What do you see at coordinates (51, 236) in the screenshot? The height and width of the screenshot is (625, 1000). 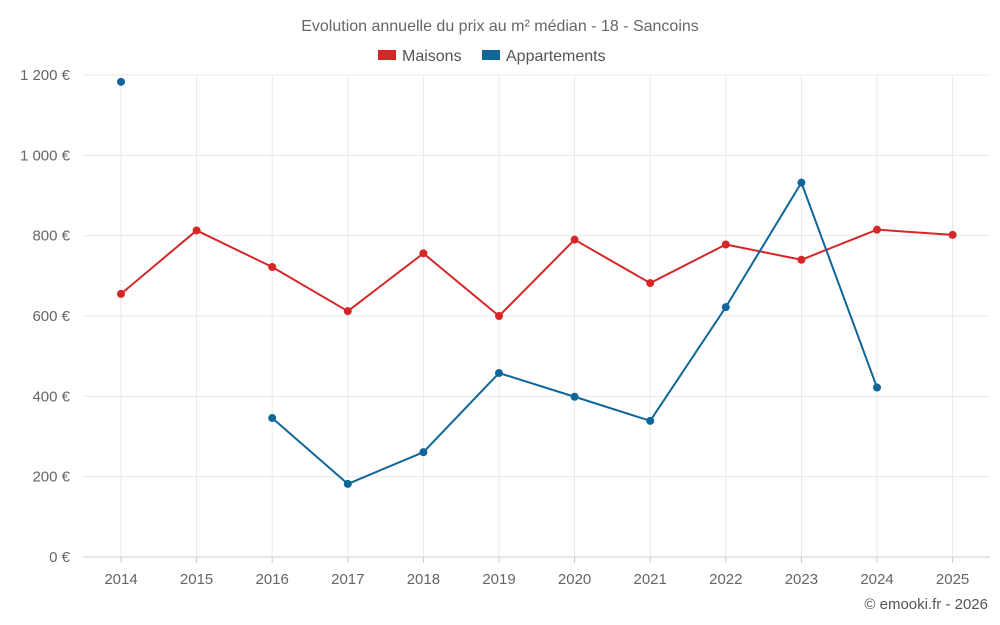 I see `y-tick-label: 800 €` at bounding box center [51, 236].